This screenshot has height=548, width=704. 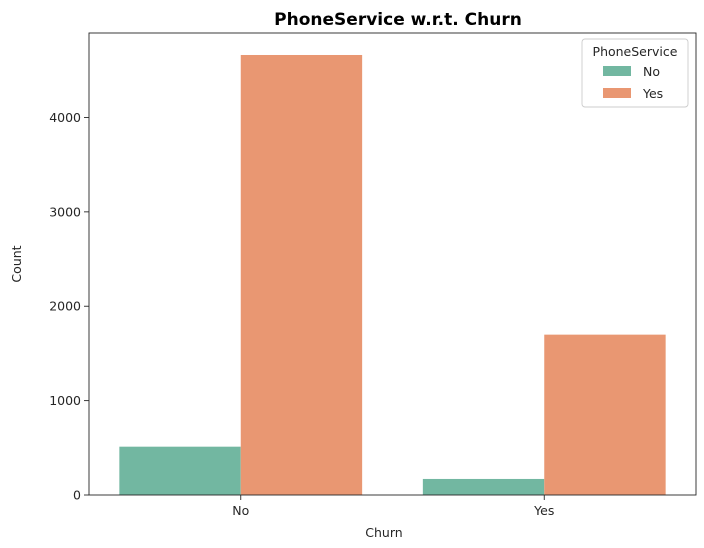 I want to click on y-tick-label: 1000, so click(x=65, y=400).